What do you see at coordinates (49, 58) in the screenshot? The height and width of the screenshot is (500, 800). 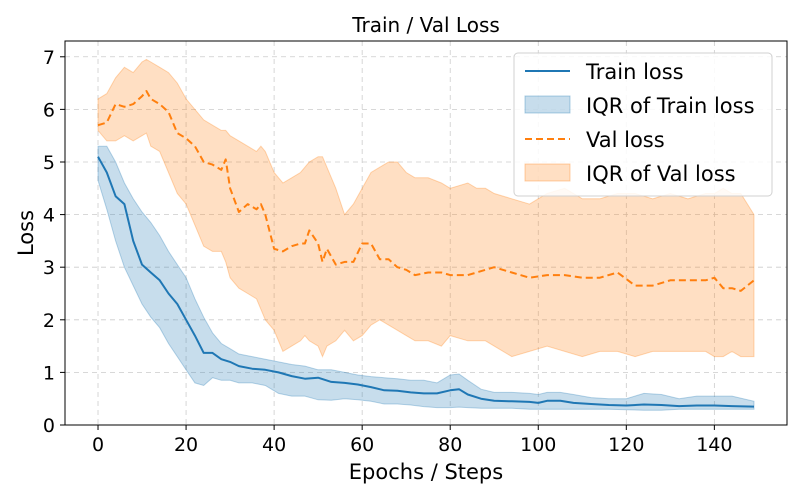 I see `y-tick-label: 7` at bounding box center [49, 58].